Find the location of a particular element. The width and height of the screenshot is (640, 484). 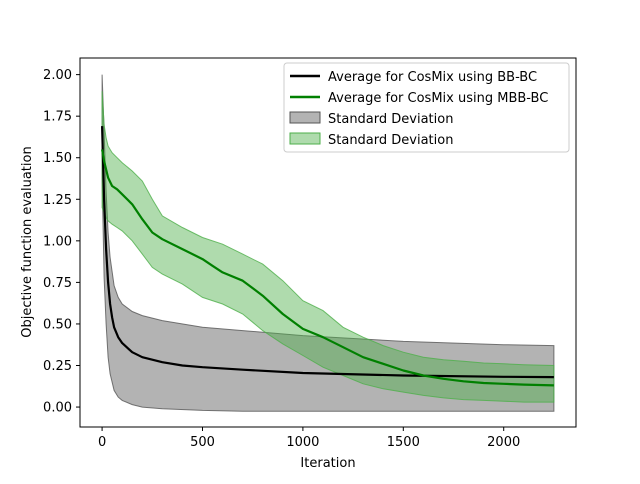

legend-label-green-band: Standard Deviation is located at coordinates (390, 140).